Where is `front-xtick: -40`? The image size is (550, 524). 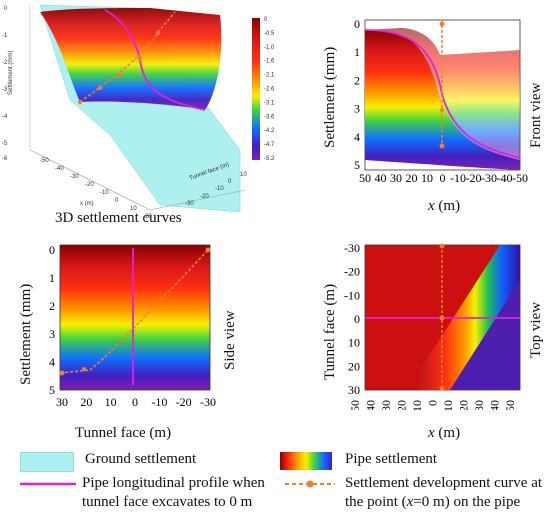
front-xtick: -40 is located at coordinates (505, 178).